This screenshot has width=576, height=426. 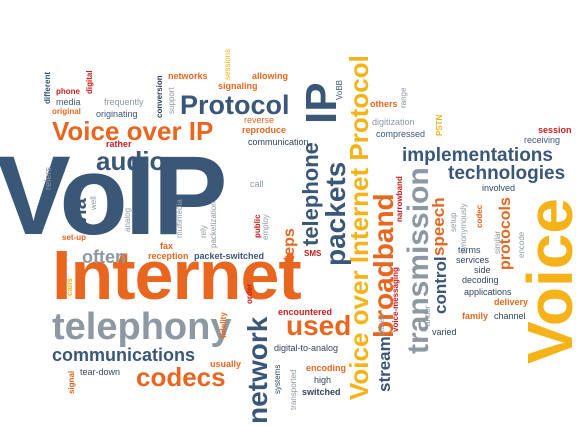 I want to click on word-stream: stream, so click(x=384, y=364).